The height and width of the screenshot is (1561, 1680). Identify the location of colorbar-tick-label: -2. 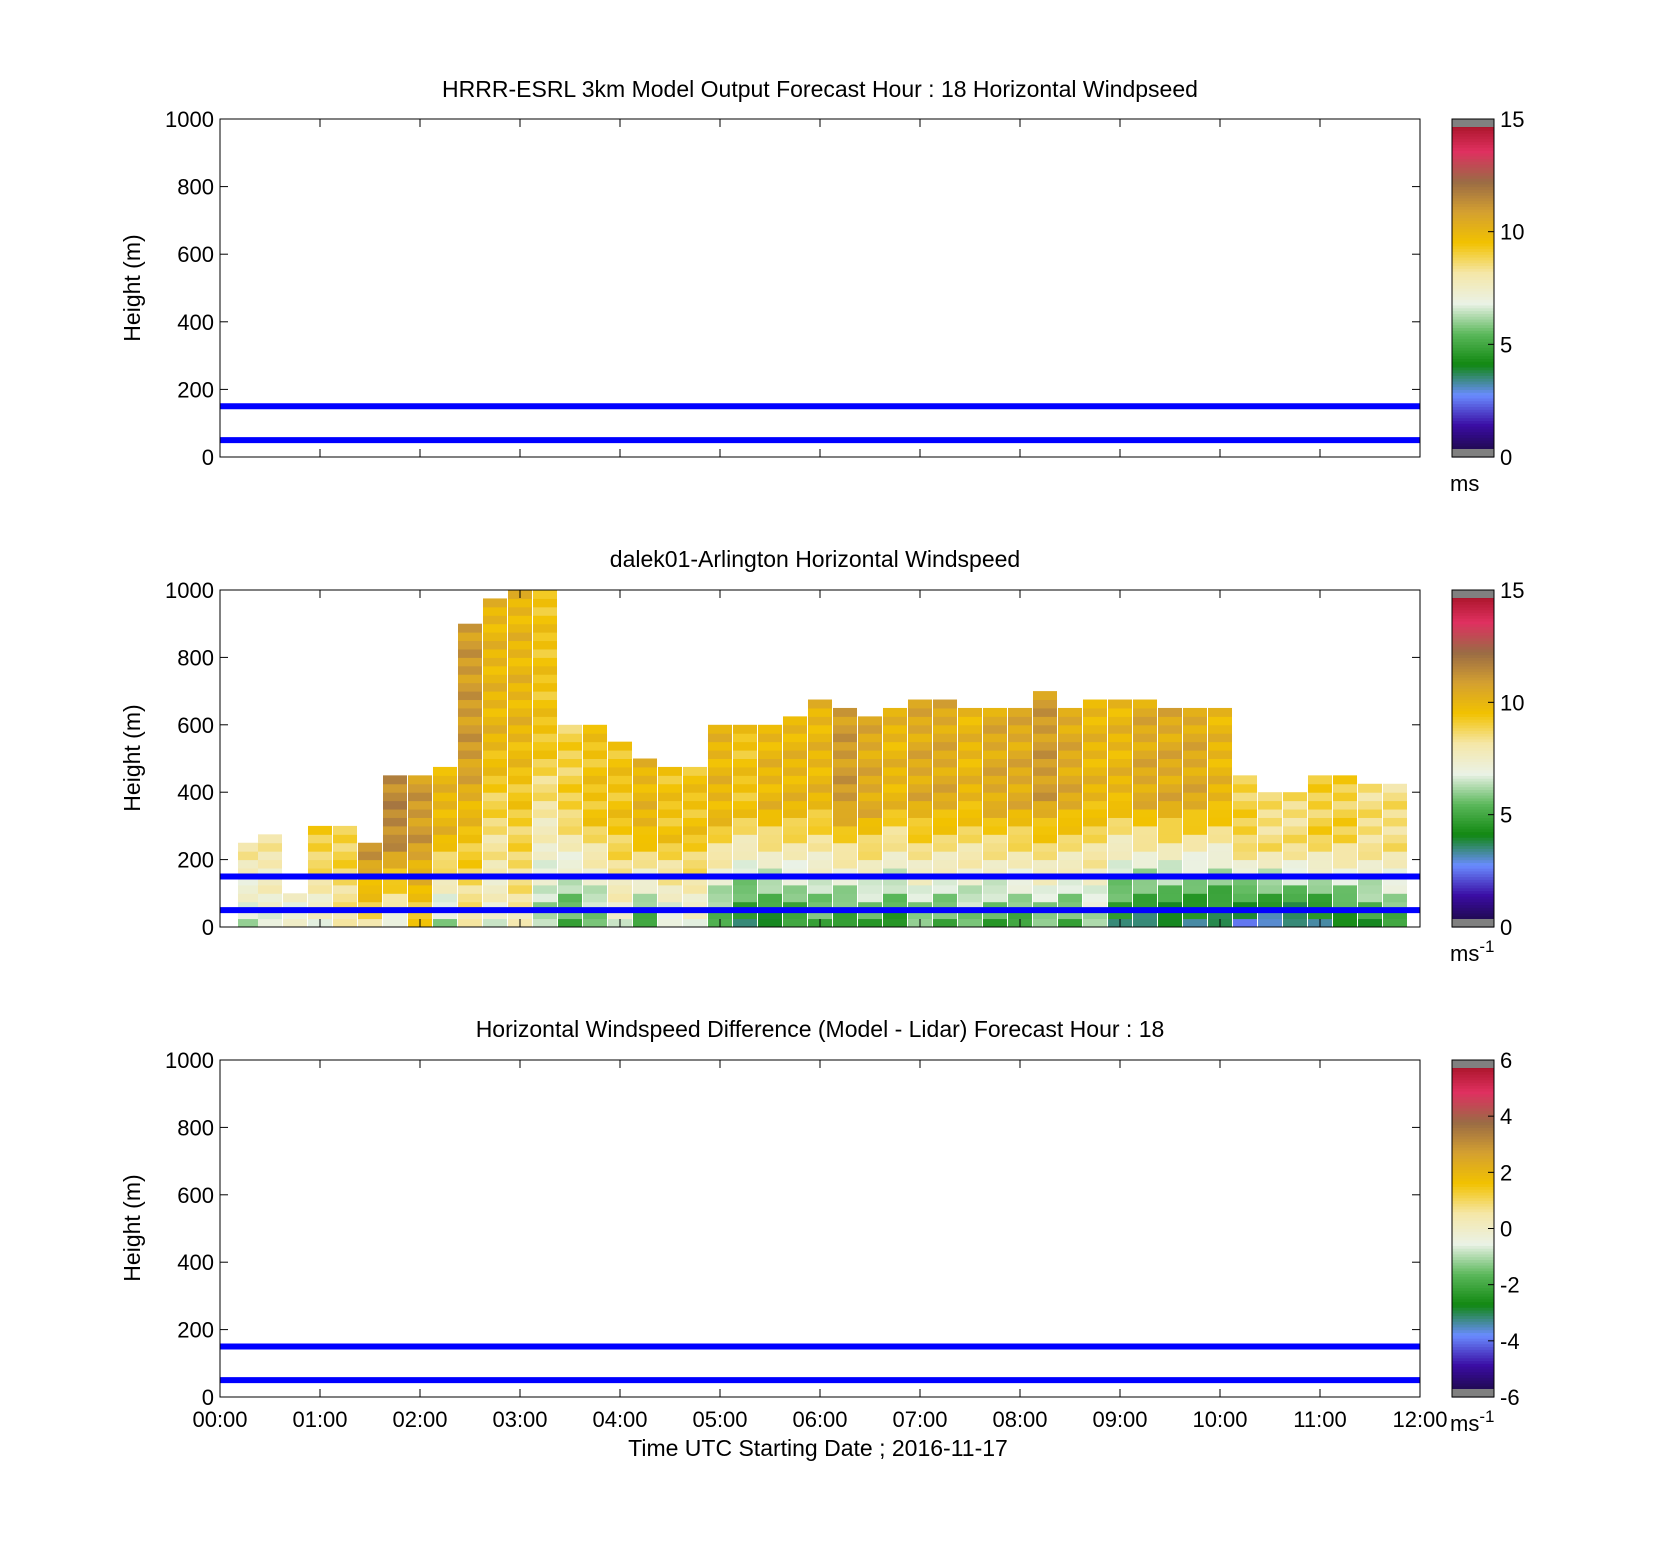
(1510, 1285).